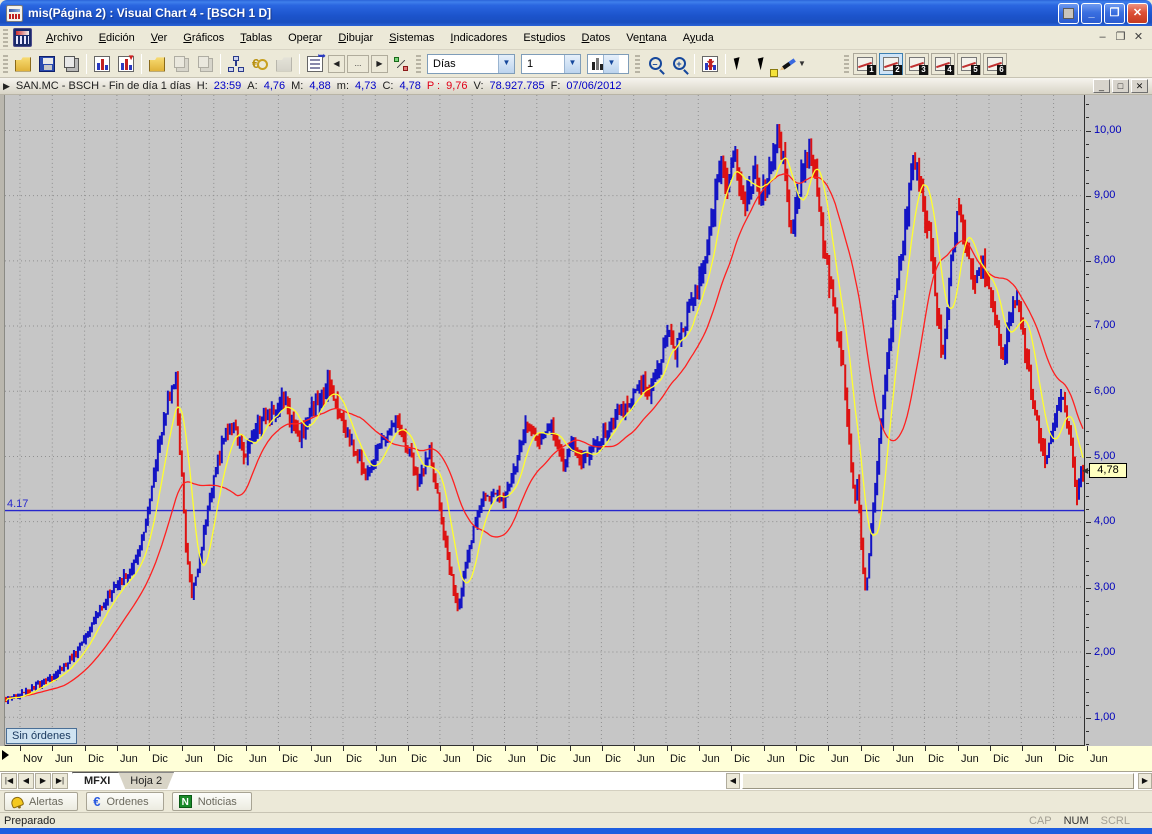 The height and width of the screenshot is (834, 1152). Describe the element at coordinates (26, 781) in the screenshot. I see `prev-sheet-button: ◀` at that location.